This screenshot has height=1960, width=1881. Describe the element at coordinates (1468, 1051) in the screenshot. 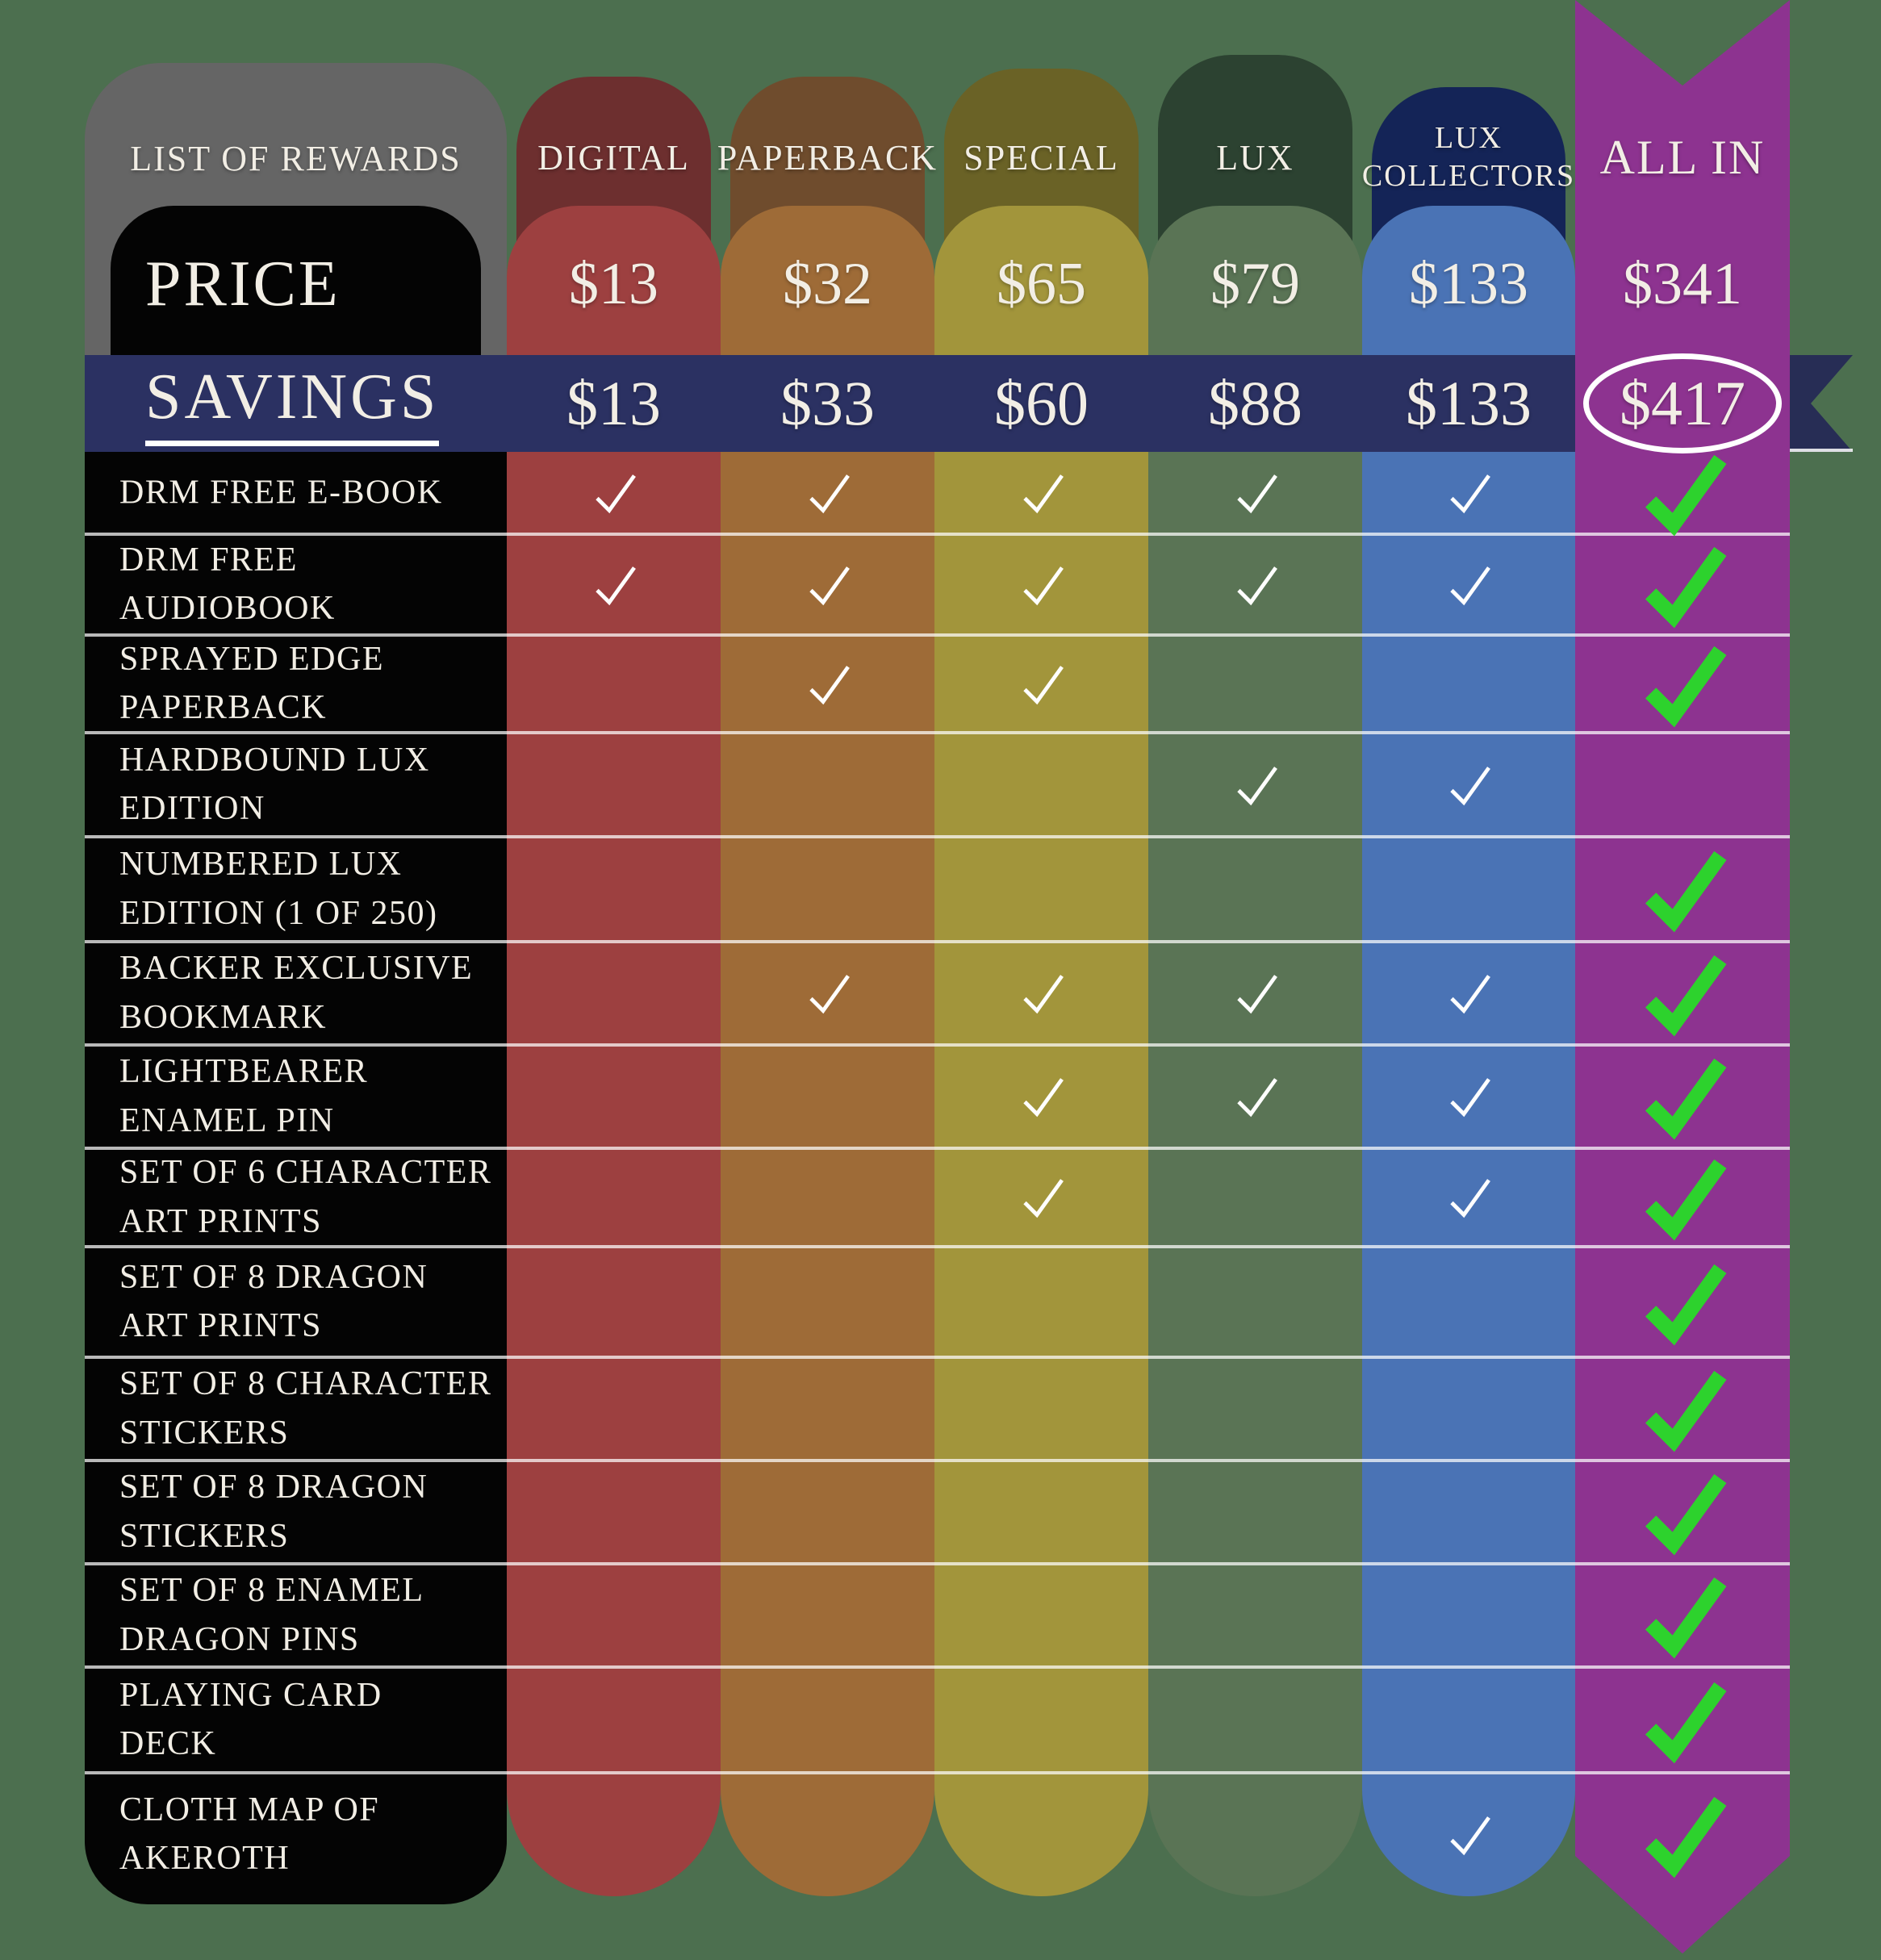

I see `tier-body-pill-lux-collectors` at that location.